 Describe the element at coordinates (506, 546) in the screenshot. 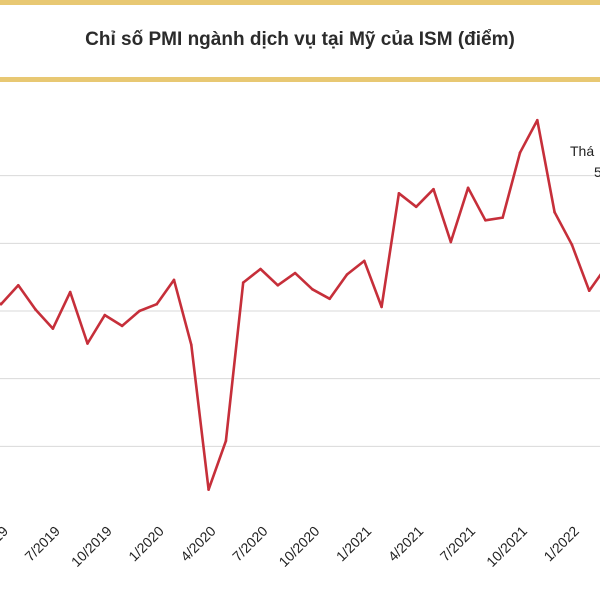

I see `x-tick-label: 10/2021` at that location.